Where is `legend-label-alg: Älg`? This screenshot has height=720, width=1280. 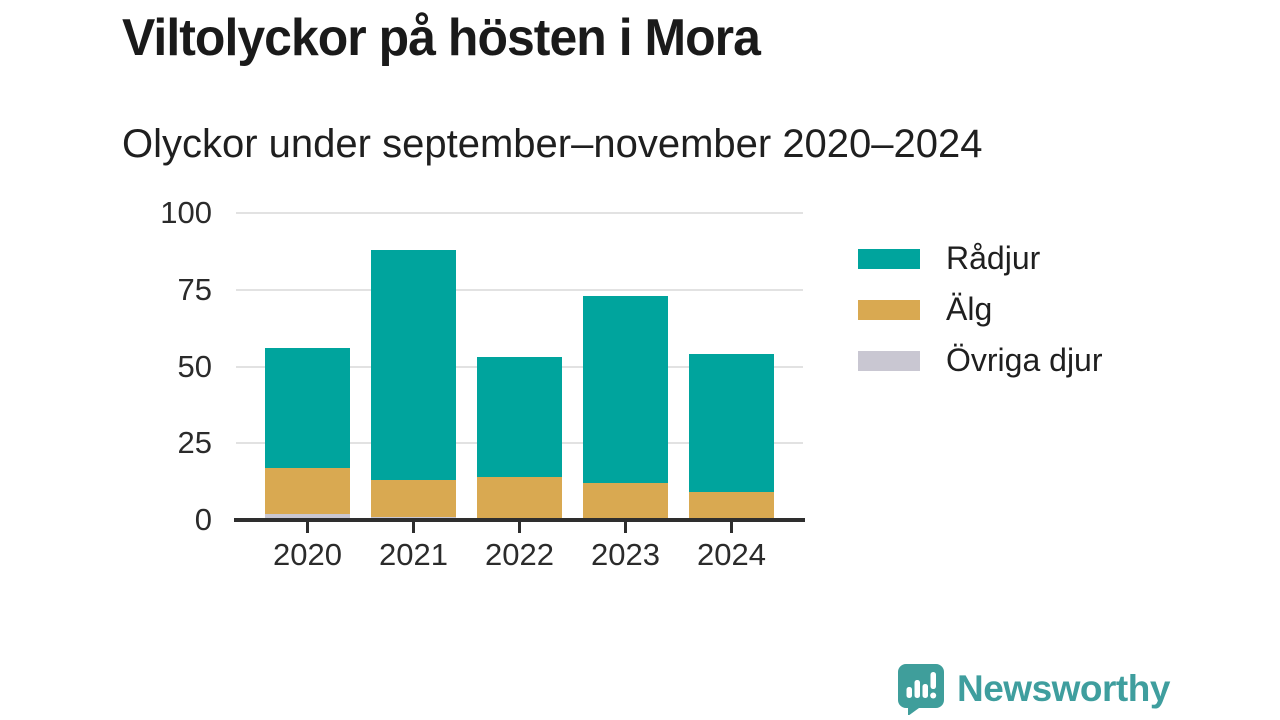 legend-label-alg: Älg is located at coordinates (969, 309).